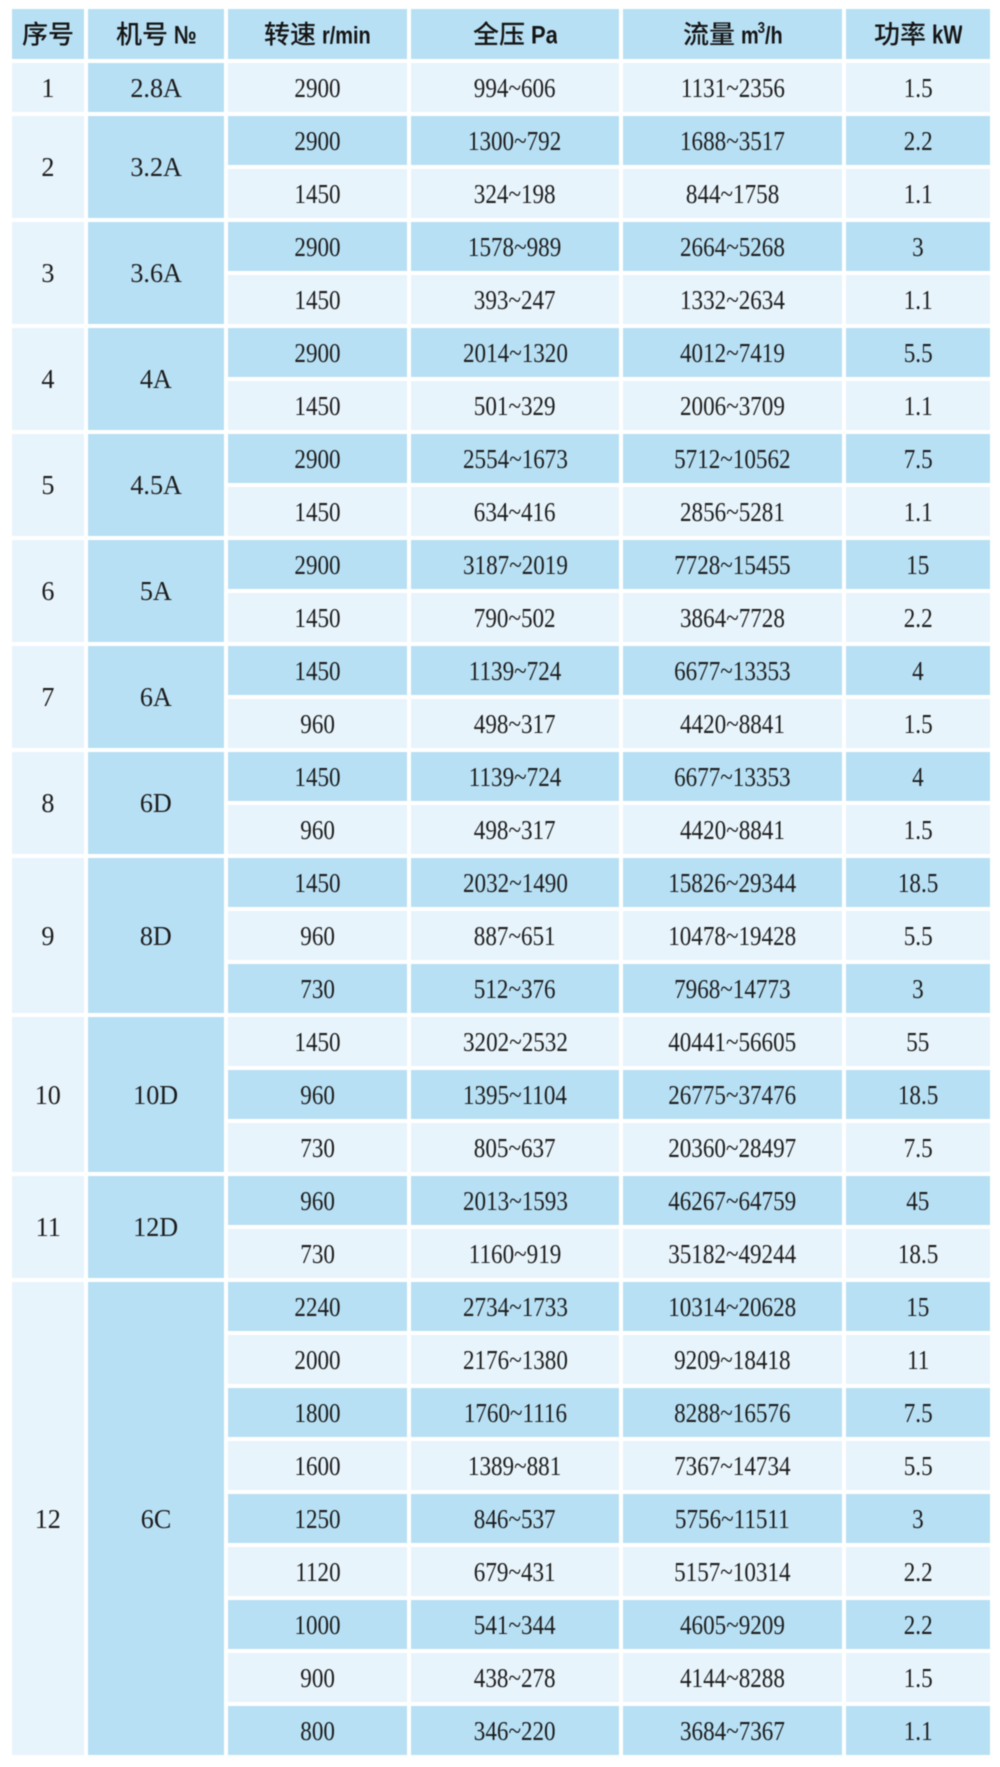 This screenshot has width=1000, height=1767. Describe the element at coordinates (750, 34) in the screenshot. I see `svg-text: m` at that location.